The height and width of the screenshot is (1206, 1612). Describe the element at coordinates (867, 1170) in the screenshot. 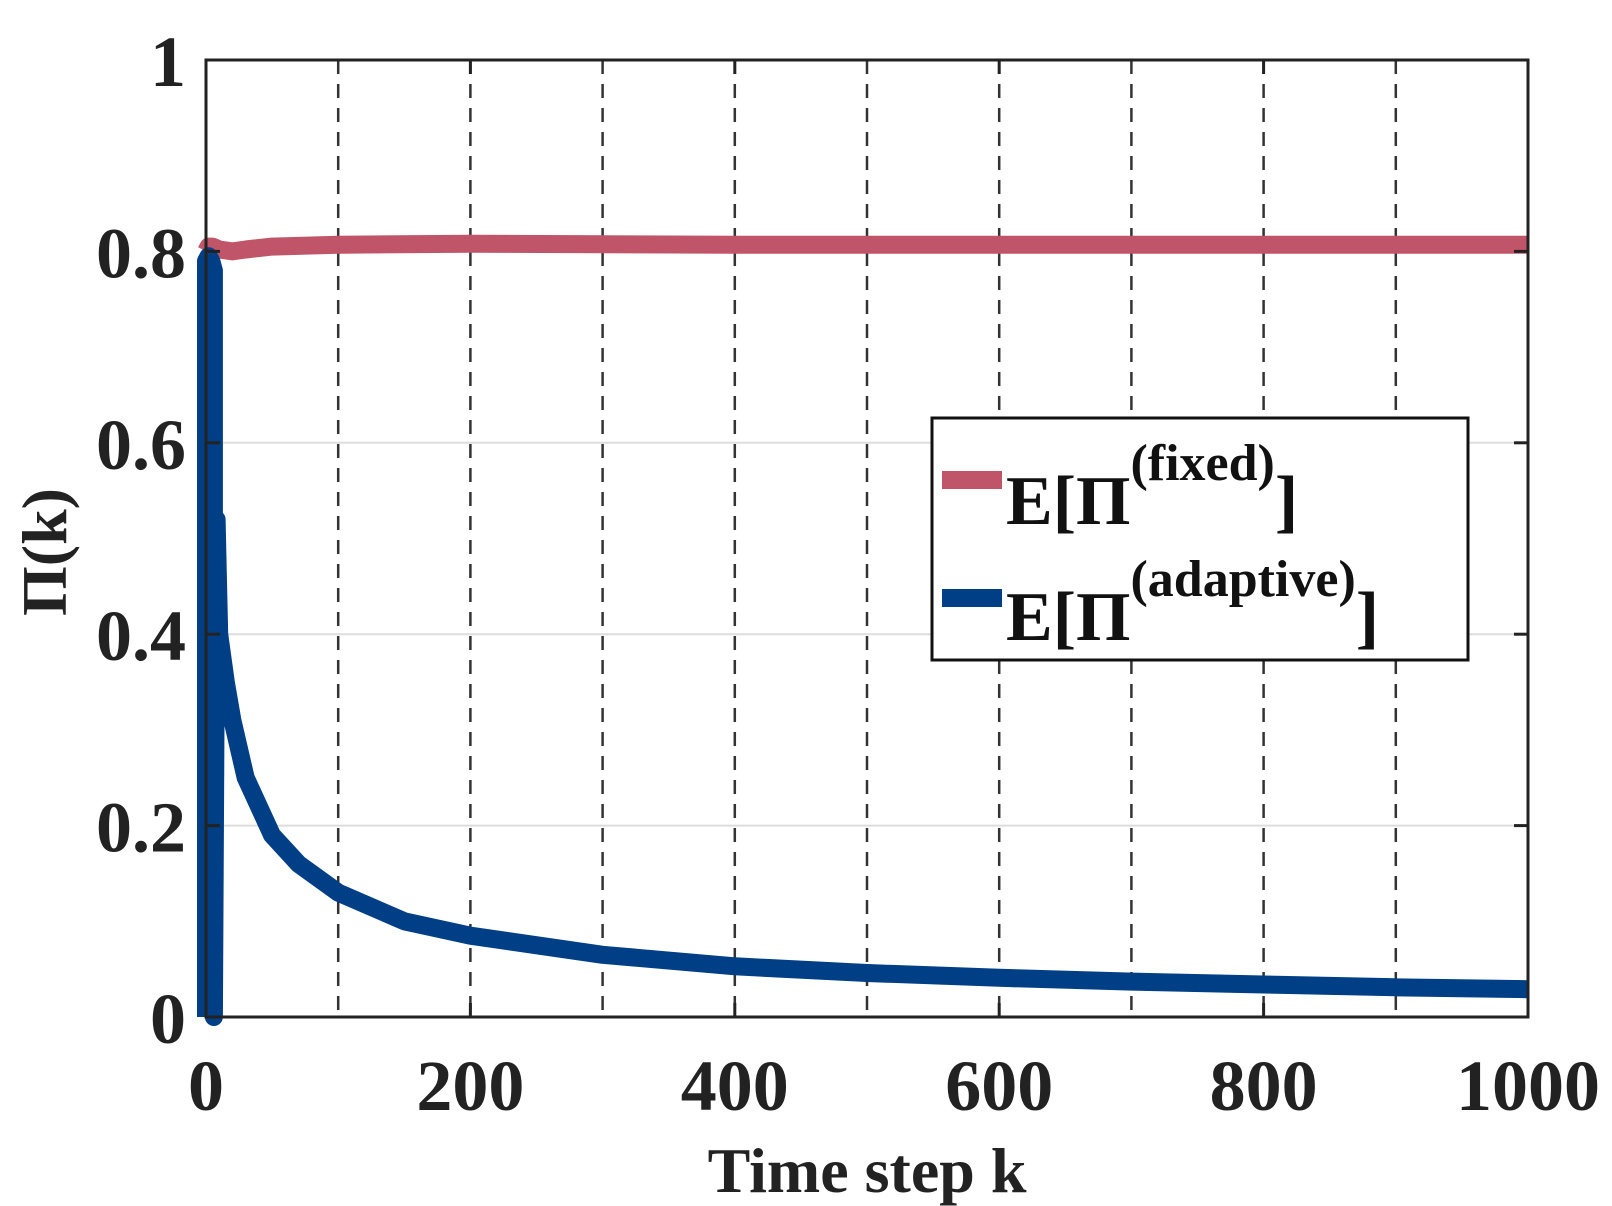

I see `x-axis-label: Time step k` at that location.